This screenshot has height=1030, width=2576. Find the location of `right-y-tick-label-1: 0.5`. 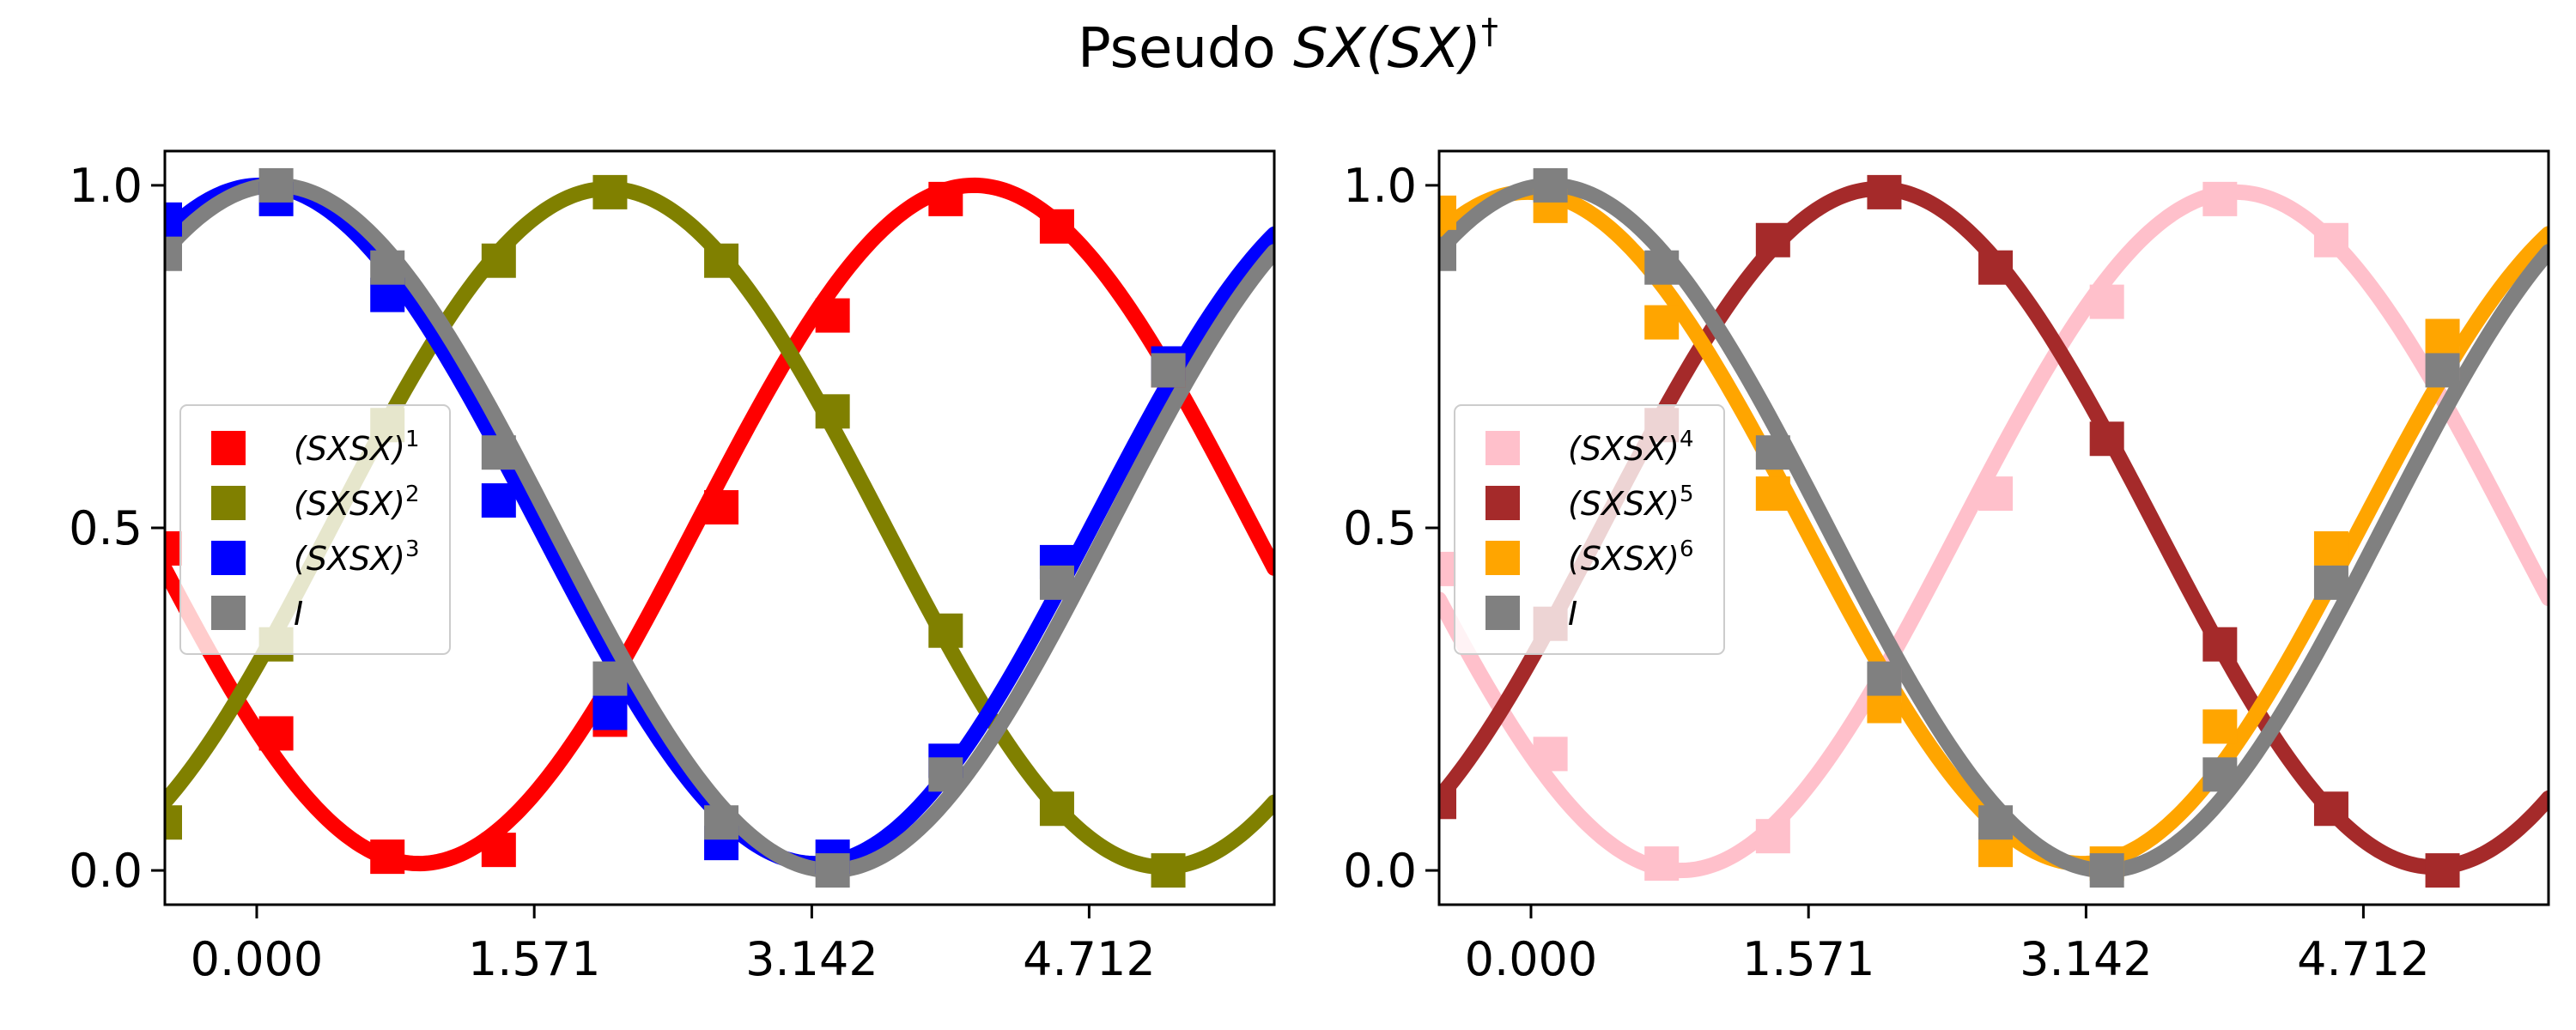

right-y-tick-label-1: 0.5 is located at coordinates (1380, 528).